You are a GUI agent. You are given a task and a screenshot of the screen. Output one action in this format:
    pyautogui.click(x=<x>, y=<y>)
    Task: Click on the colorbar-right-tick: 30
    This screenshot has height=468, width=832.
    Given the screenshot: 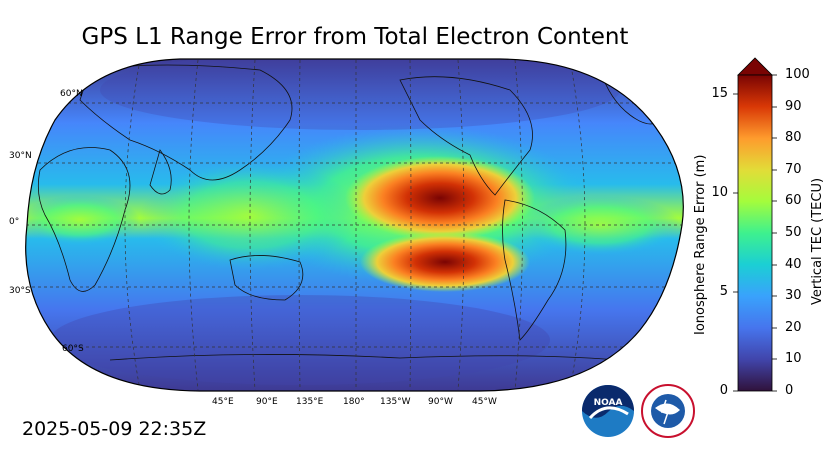 What is the action you would take?
    pyautogui.click(x=793, y=295)
    